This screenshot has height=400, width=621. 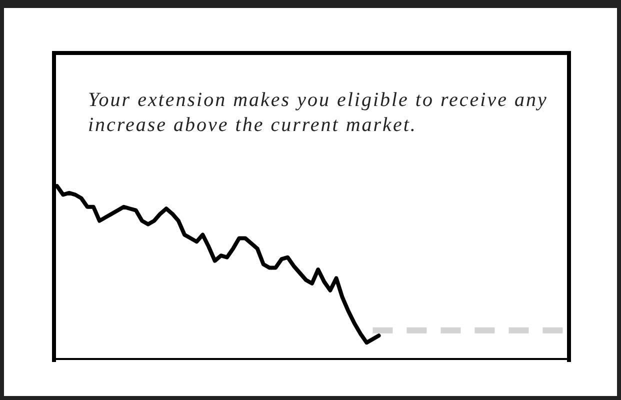 What do you see at coordinates (318, 113) in the screenshot?
I see `chart-title: Your extension makes you eligible to receive any increase above the current market.` at bounding box center [318, 113].